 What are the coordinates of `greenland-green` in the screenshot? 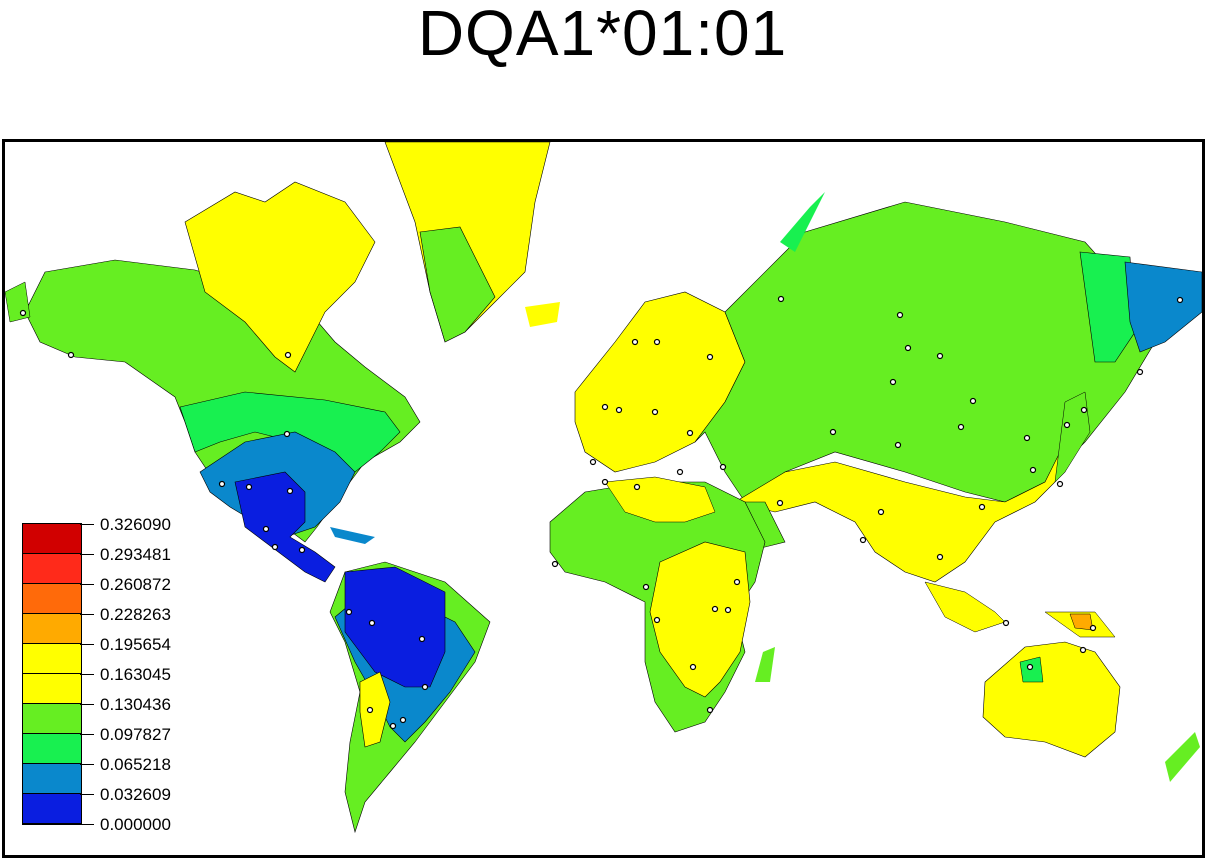 It's located at (457, 284).